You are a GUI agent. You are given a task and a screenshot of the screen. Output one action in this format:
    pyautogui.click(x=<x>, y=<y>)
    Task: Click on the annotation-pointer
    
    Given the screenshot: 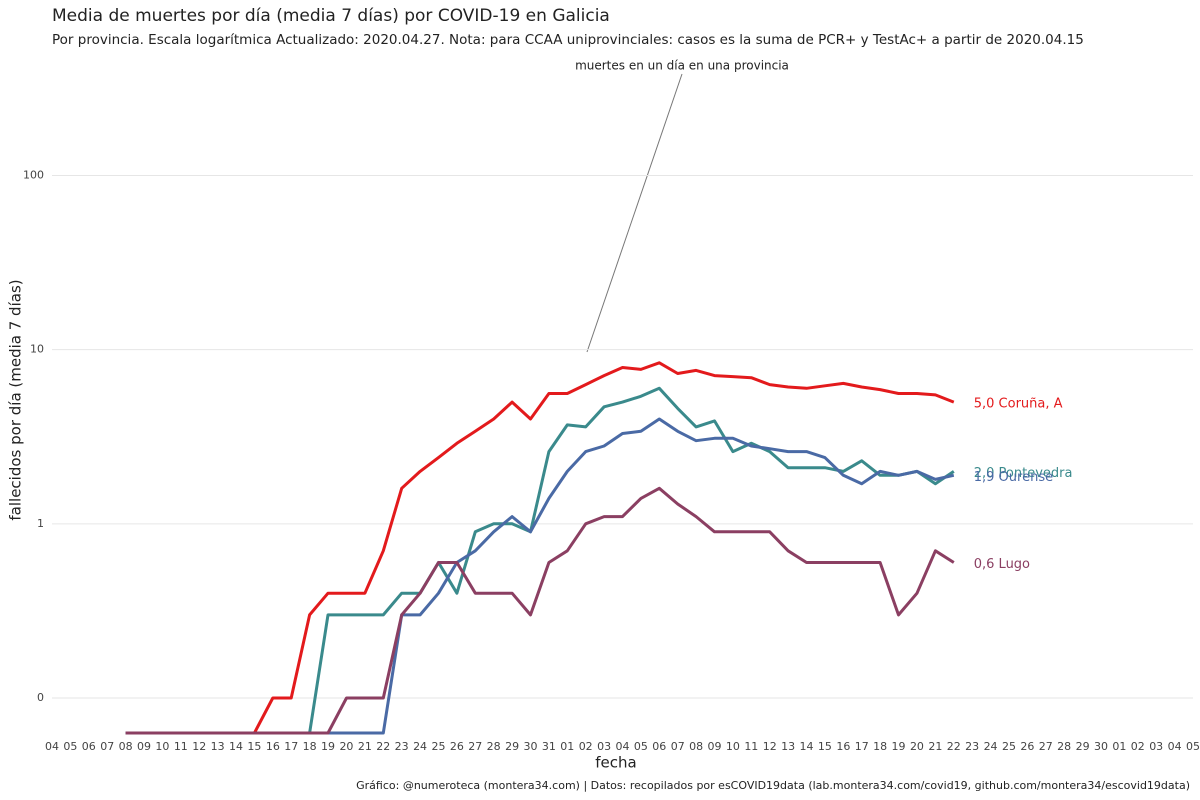 What is the action you would take?
    pyautogui.click(x=634, y=213)
    